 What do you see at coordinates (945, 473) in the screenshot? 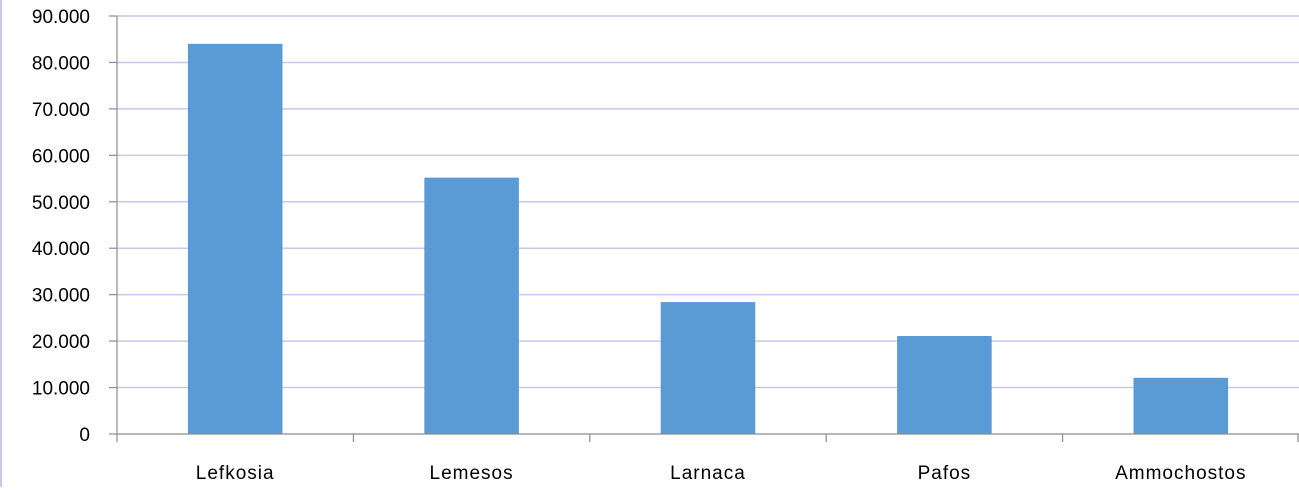
I see `x-tick-label: Pafos` at bounding box center [945, 473].